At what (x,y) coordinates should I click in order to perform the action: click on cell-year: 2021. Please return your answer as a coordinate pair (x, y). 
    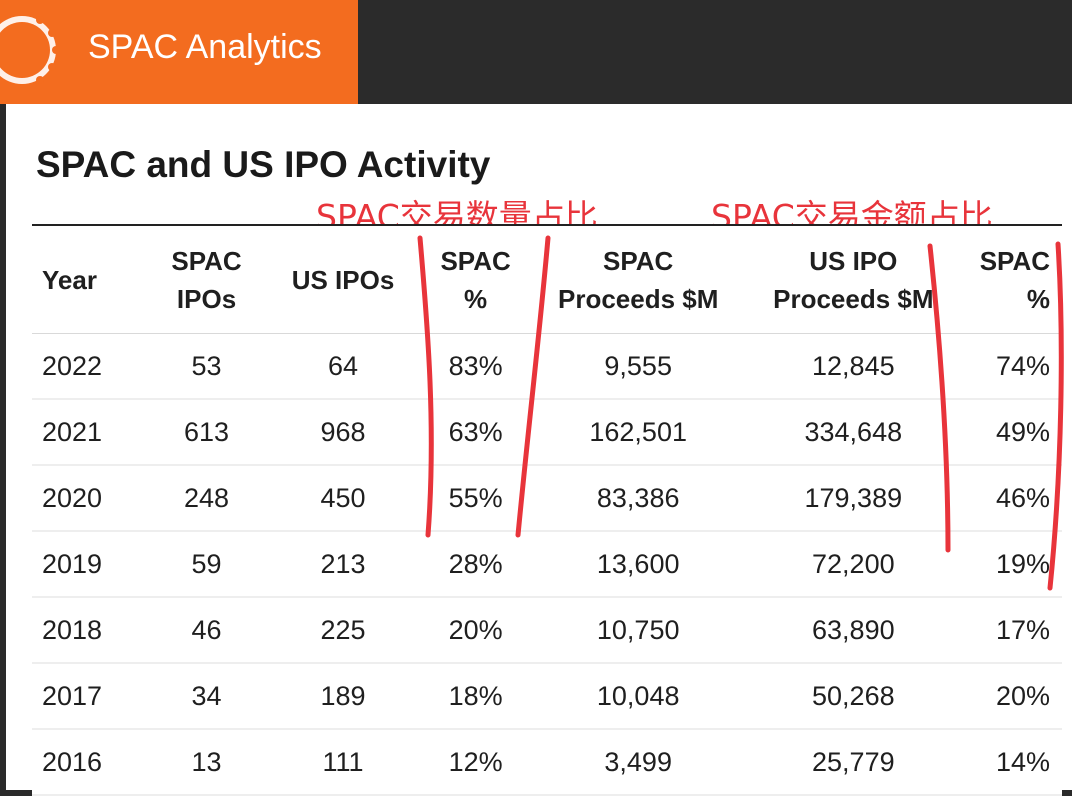
    Looking at the image, I should click on (90, 433).